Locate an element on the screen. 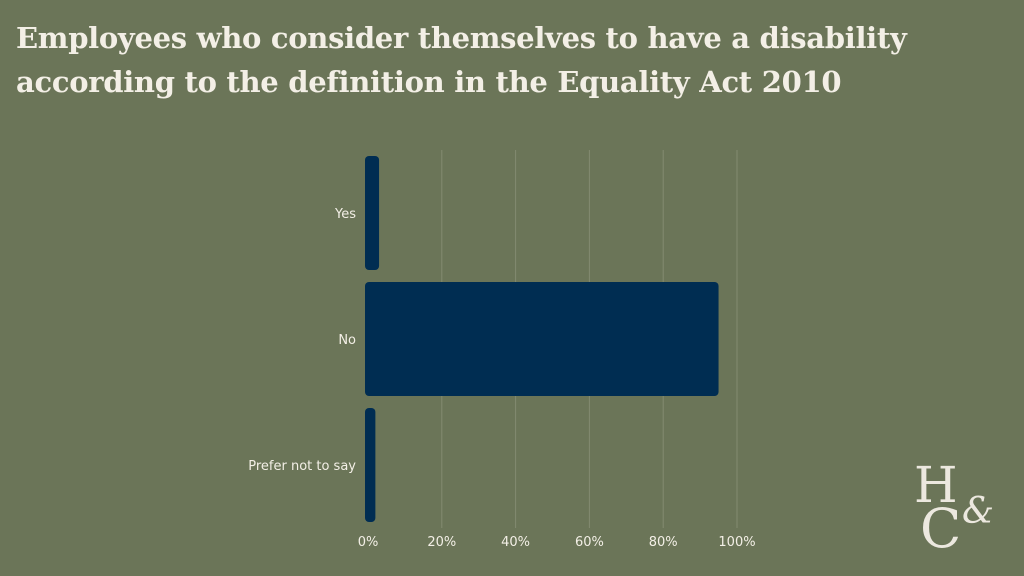 This screenshot has width=1024, height=576. x-tick-label: 40% is located at coordinates (515, 542).